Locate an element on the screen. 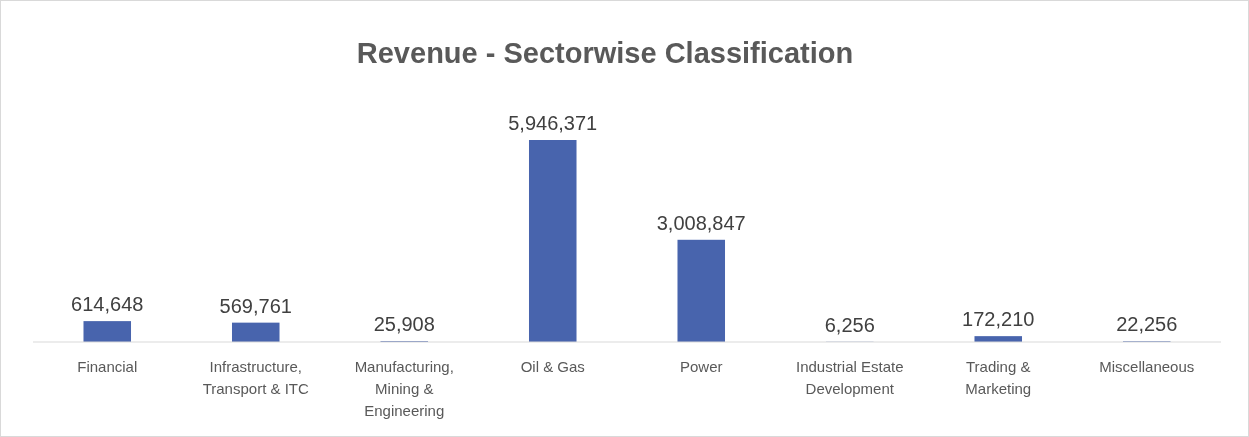  data-label: 6,256 is located at coordinates (849, 324).